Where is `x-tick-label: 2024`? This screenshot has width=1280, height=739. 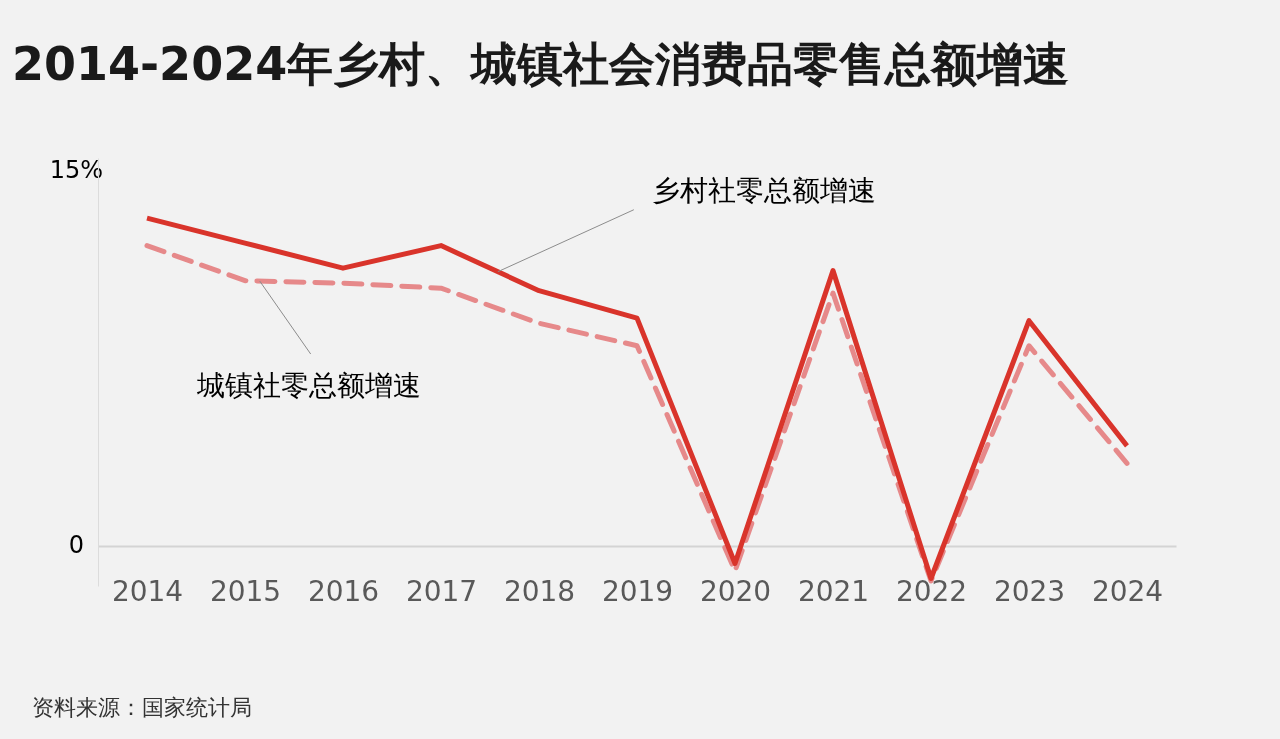 x-tick-label: 2024 is located at coordinates (1127, 591).